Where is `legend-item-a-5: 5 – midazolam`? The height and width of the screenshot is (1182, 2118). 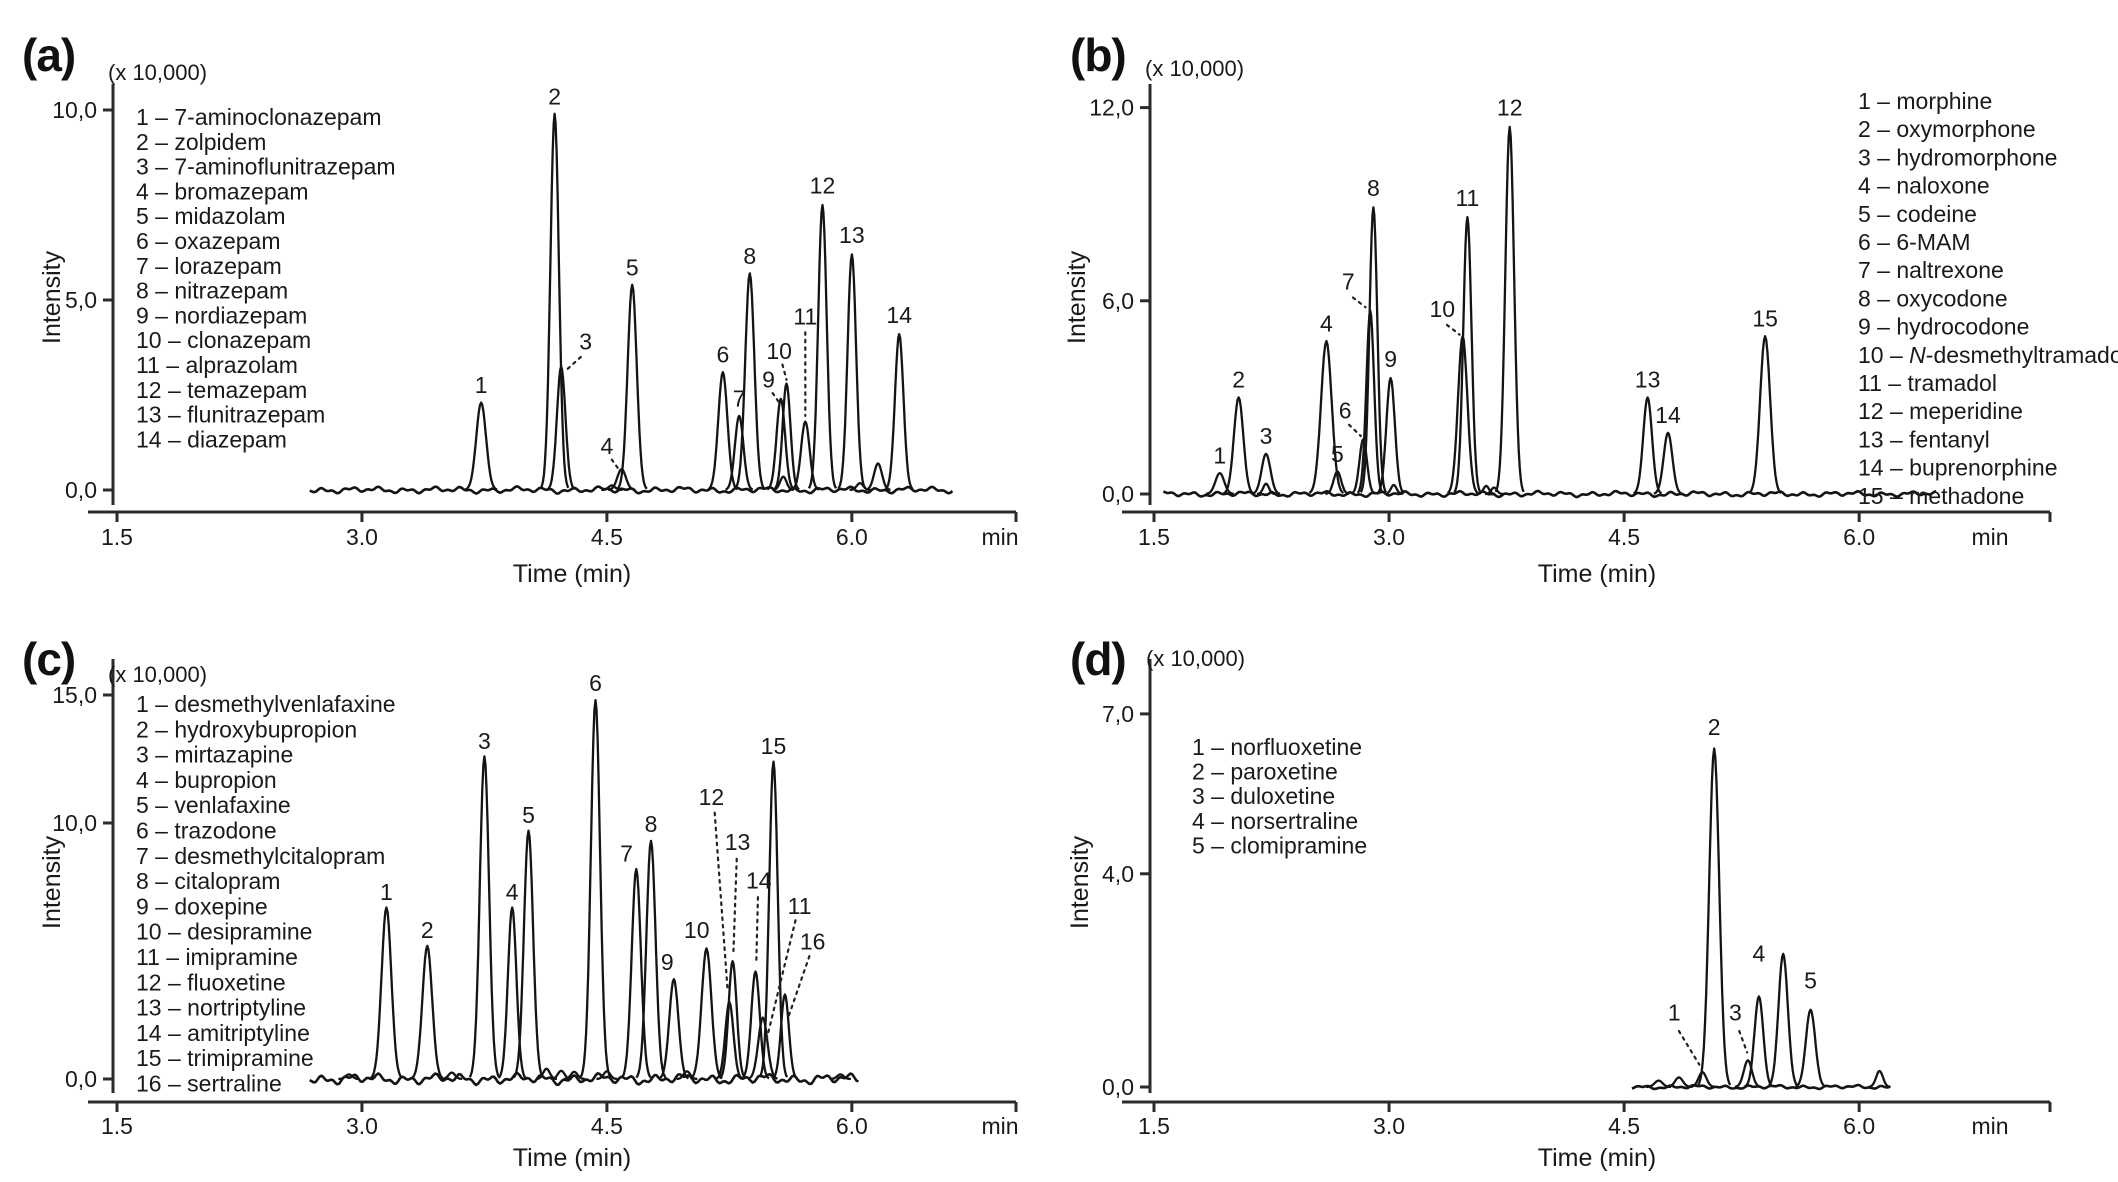 legend-item-a-5: 5 – midazolam is located at coordinates (211, 216).